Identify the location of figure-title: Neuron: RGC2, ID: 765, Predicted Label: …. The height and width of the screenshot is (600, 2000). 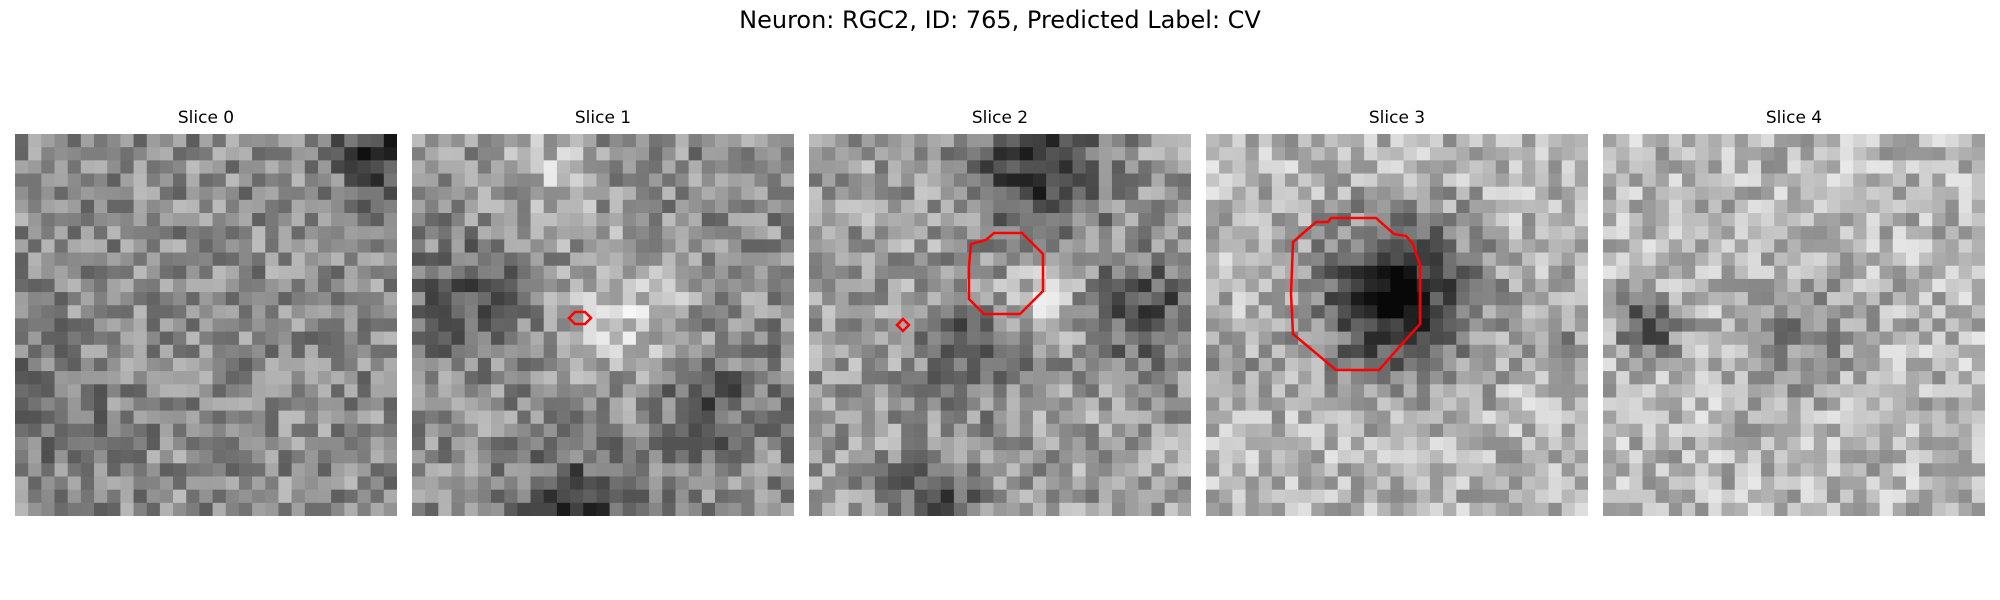
(1000, 20).